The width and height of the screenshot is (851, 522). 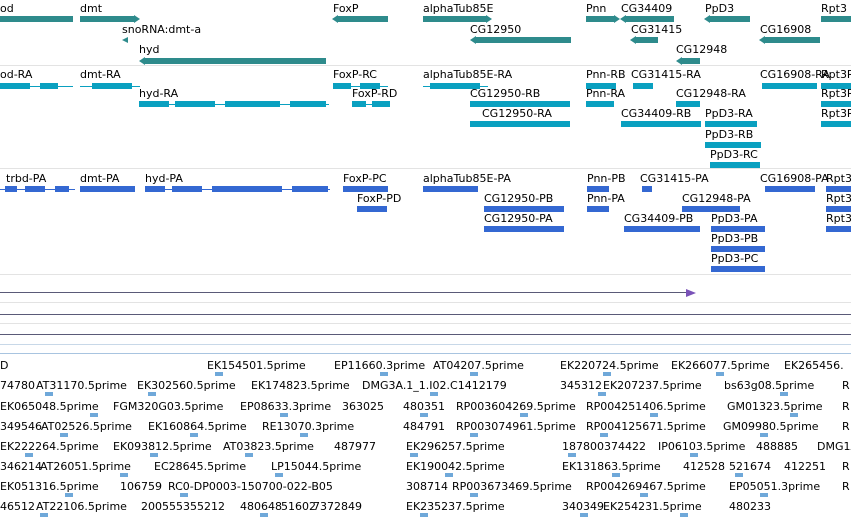 I want to click on est-label: EK190042.5prime, so click(x=455, y=466).